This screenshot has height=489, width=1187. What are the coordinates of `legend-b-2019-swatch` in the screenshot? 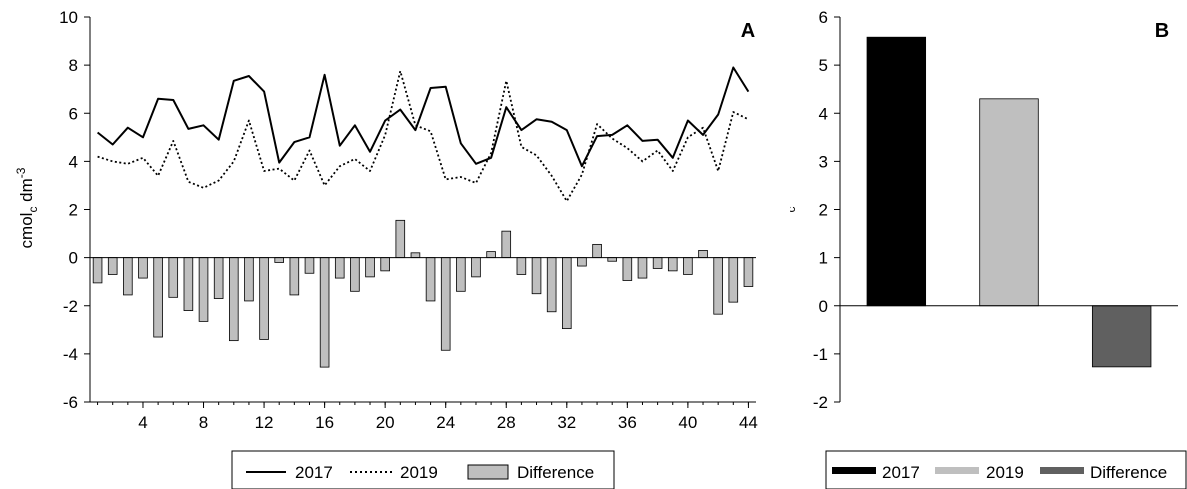 It's located at (957, 470).